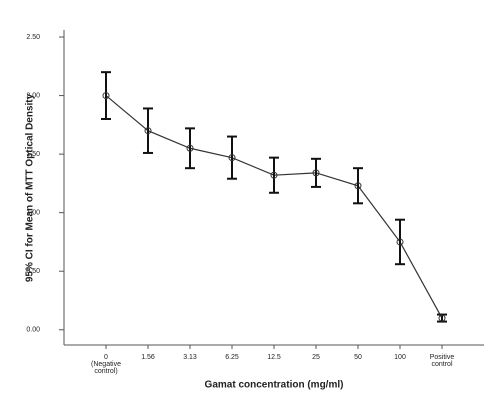 The height and width of the screenshot is (420, 499). I want to click on x-tick-label: 50, so click(358, 357).